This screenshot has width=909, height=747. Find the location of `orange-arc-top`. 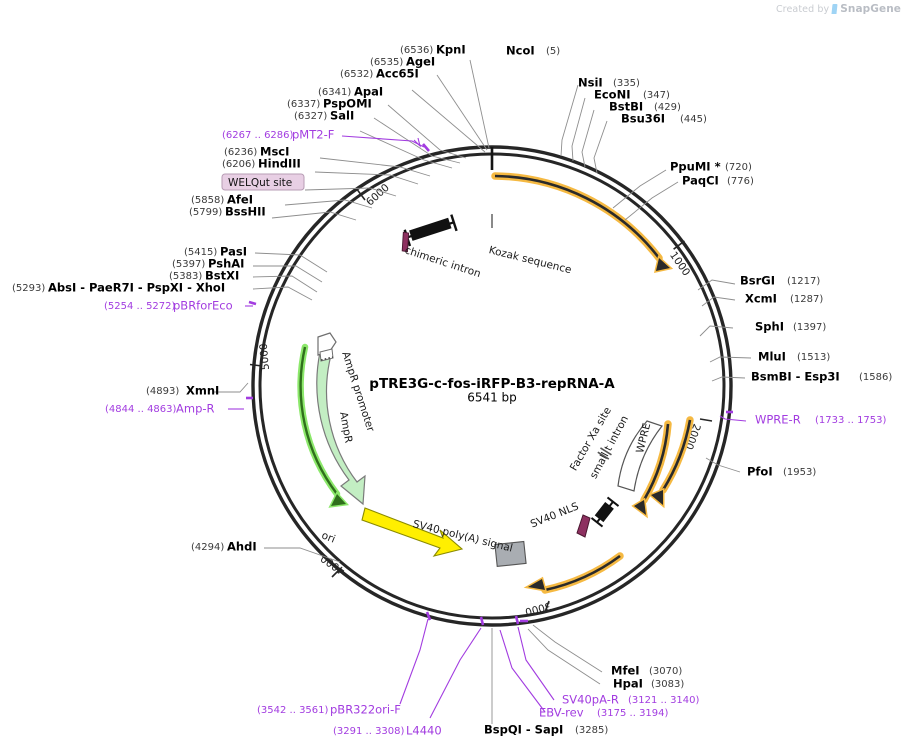

orange-arc-top is located at coordinates (582, 222).